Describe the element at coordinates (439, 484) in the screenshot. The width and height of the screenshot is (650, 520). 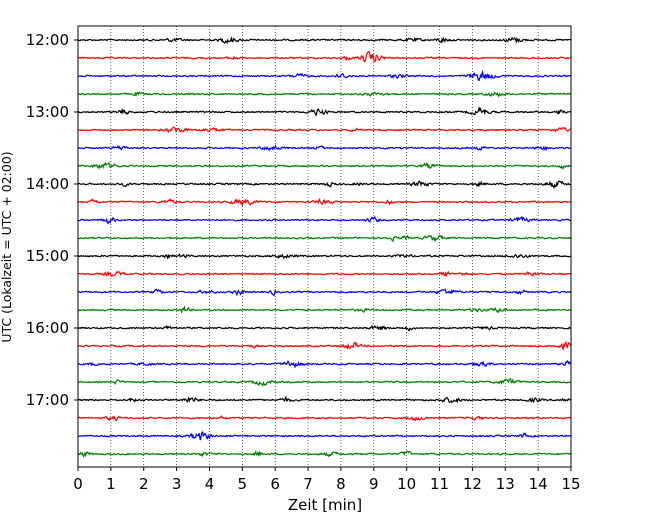
I see `x-tick-label-11: 11` at that location.